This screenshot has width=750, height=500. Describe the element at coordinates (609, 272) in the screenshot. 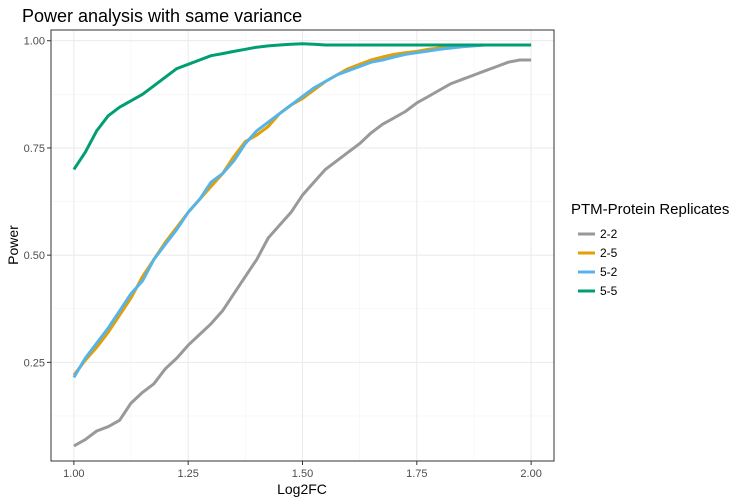

I see `legend-label: 5-2` at that location.